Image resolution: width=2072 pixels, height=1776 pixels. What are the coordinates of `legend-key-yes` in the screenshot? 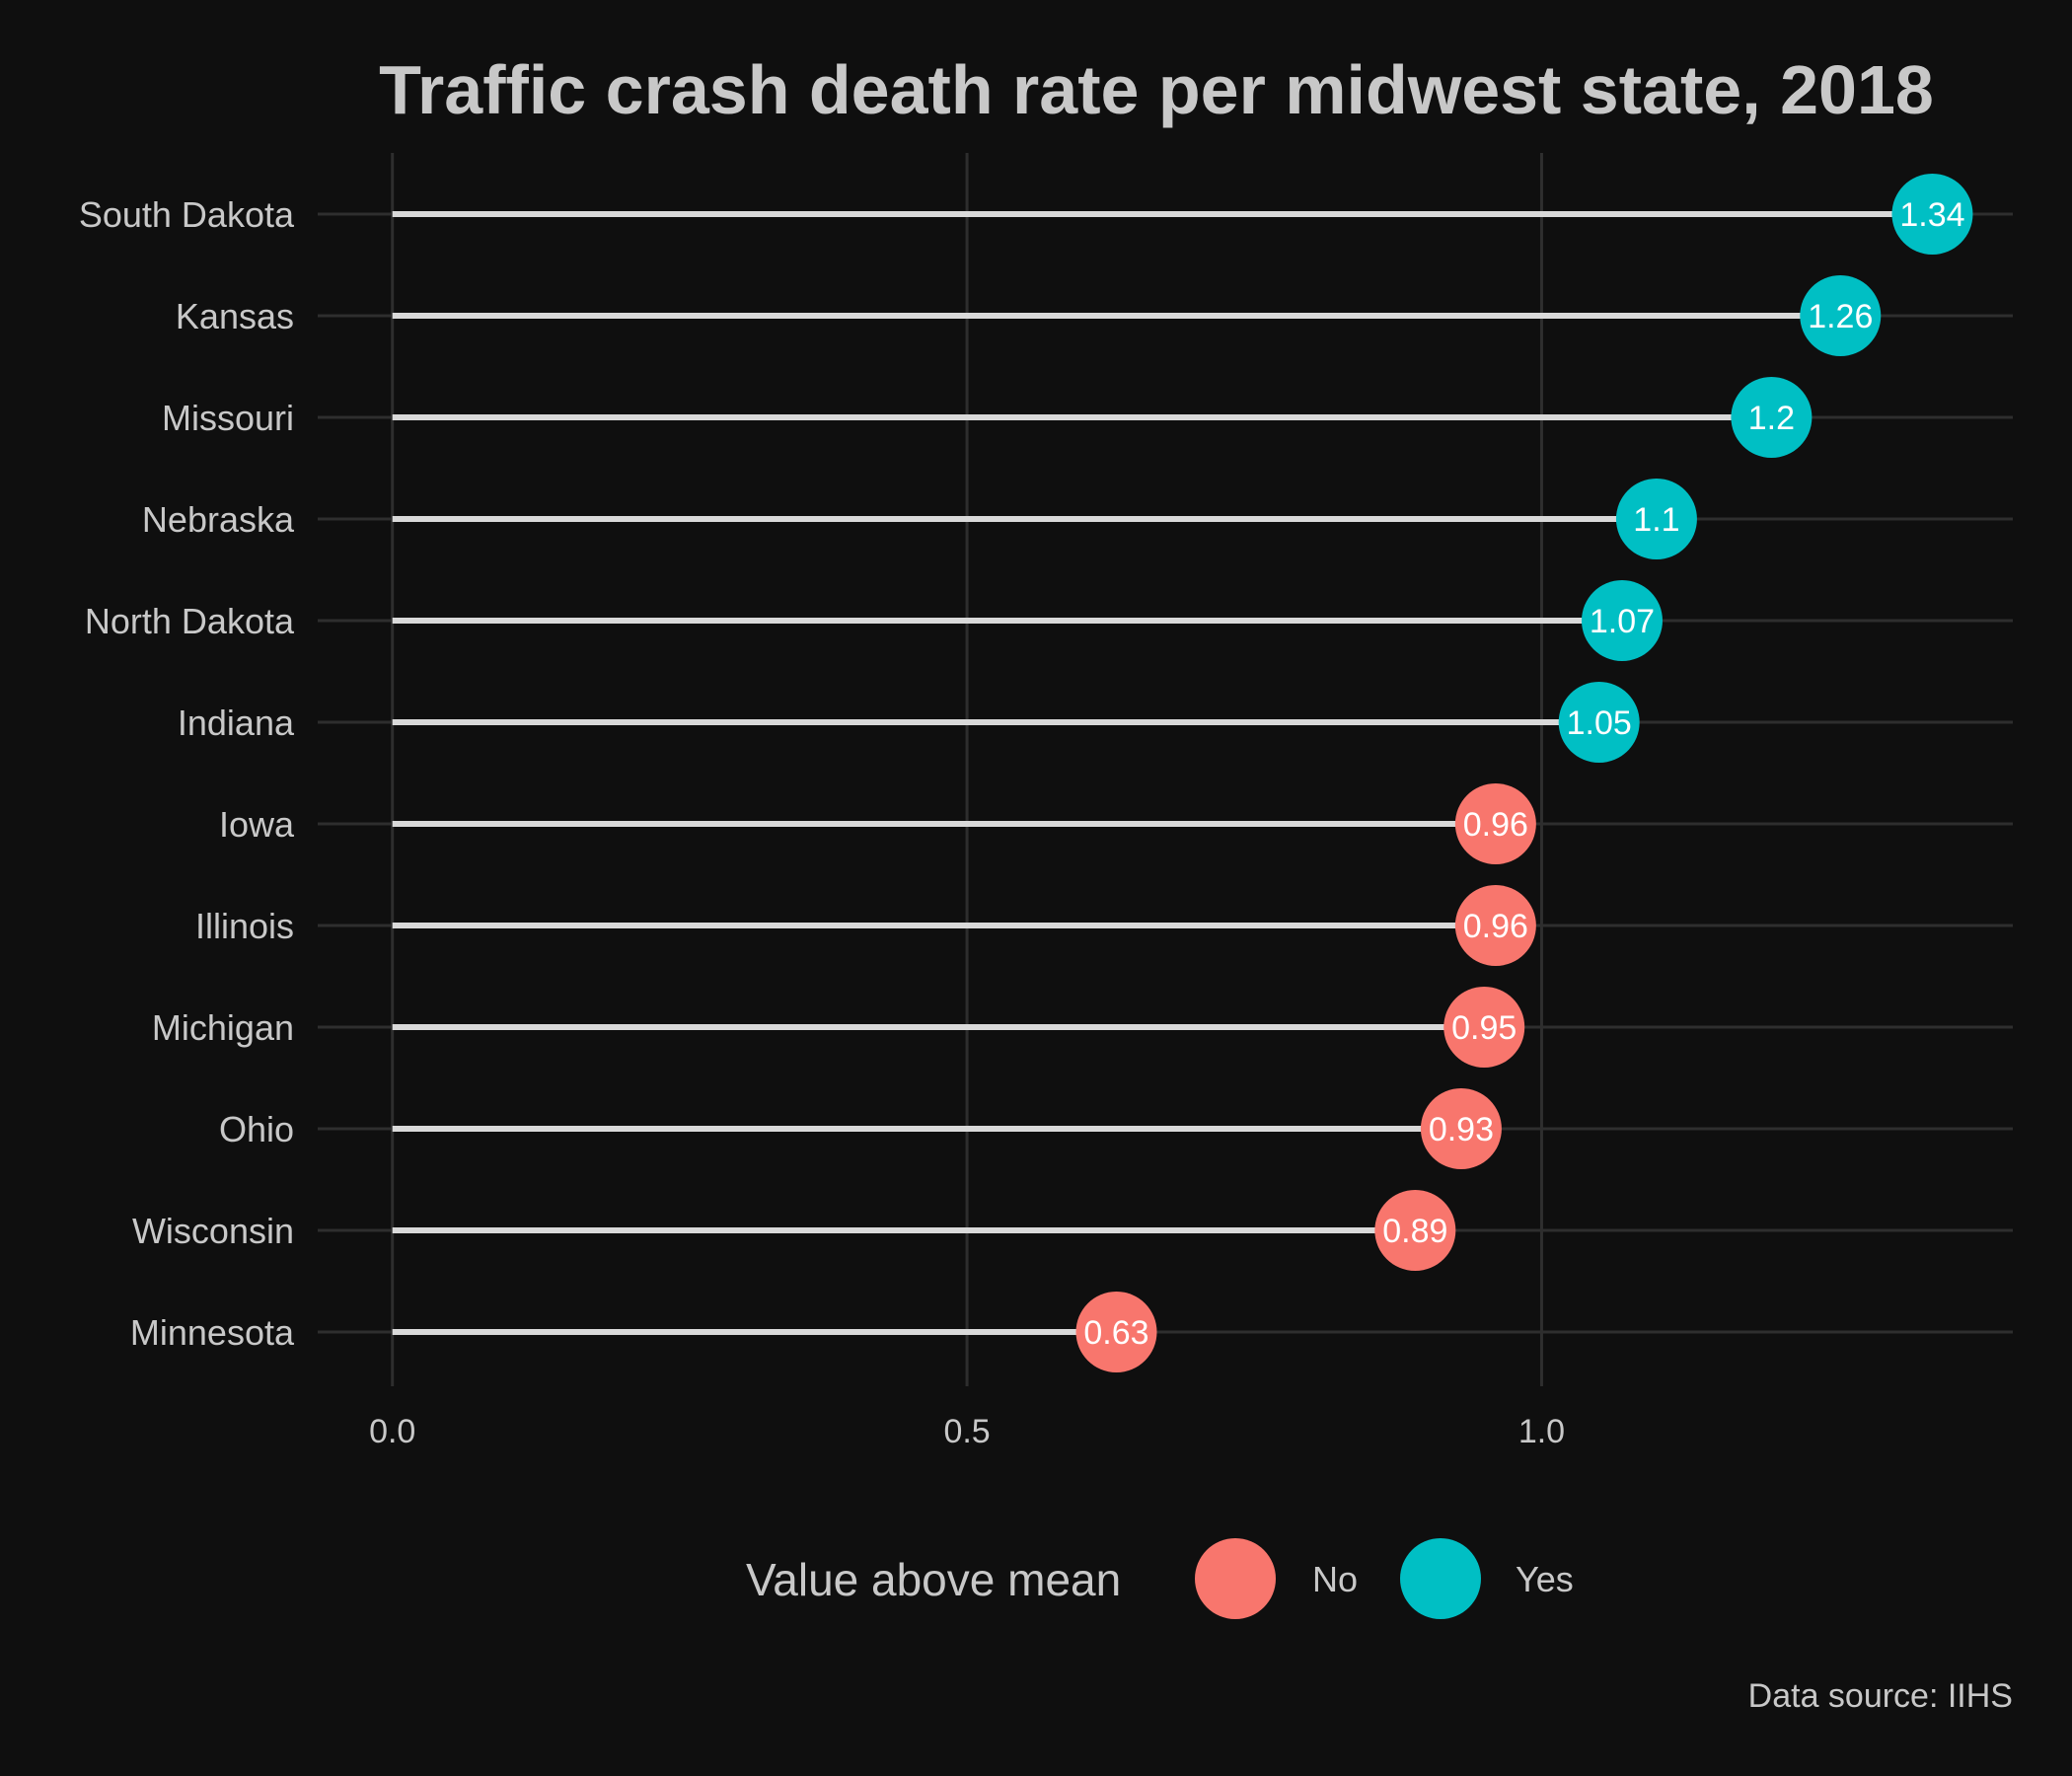 It's located at (1440, 1579).